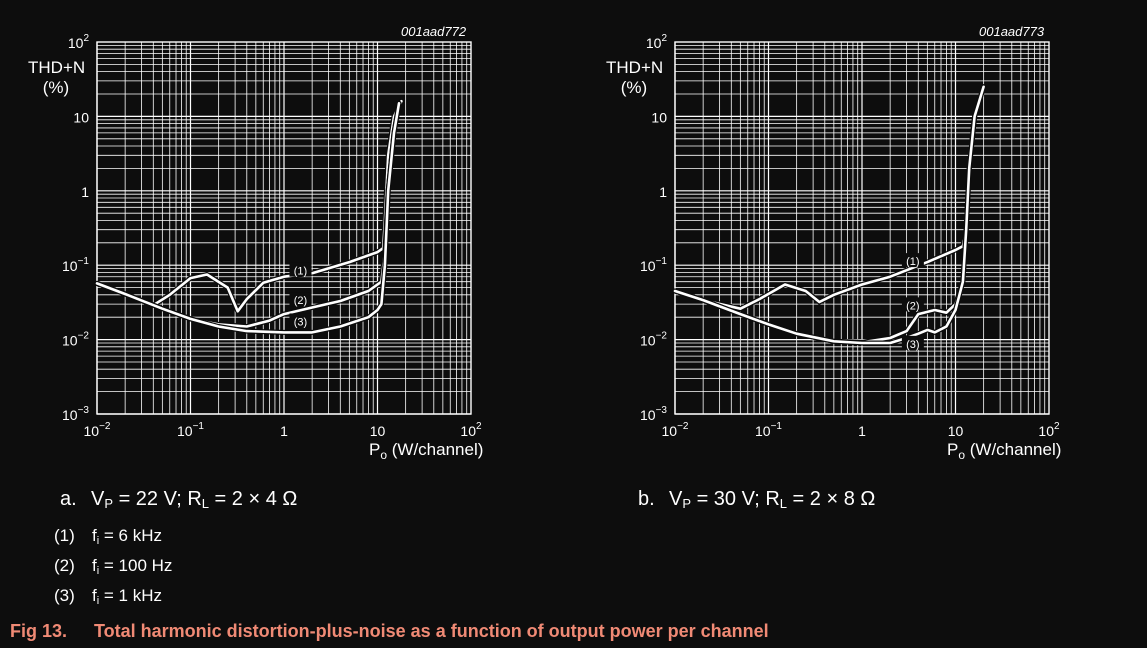  I want to click on subcaption-a-v: V, so click(98, 499).